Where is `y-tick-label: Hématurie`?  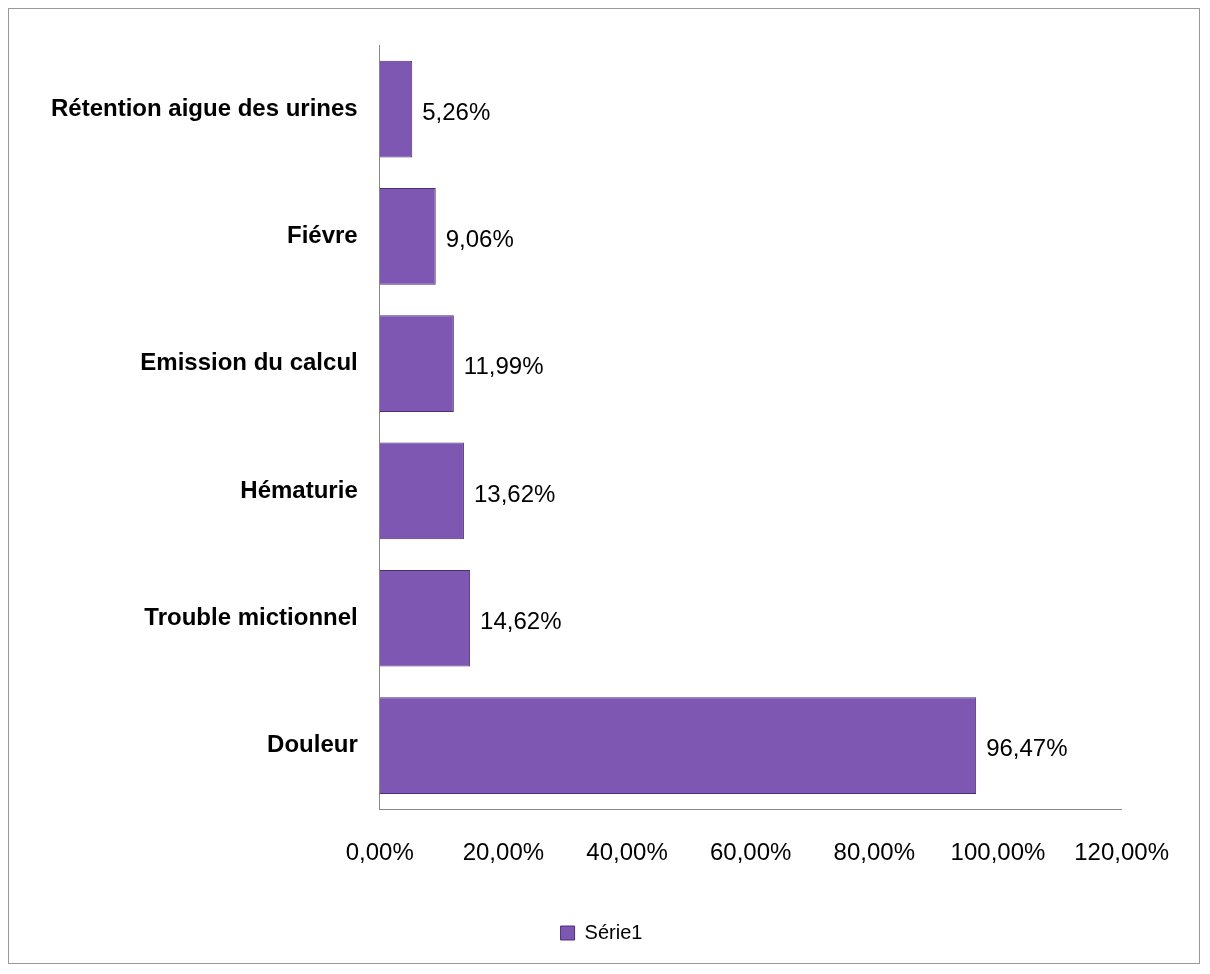 y-tick-label: Hématurie is located at coordinates (299, 489).